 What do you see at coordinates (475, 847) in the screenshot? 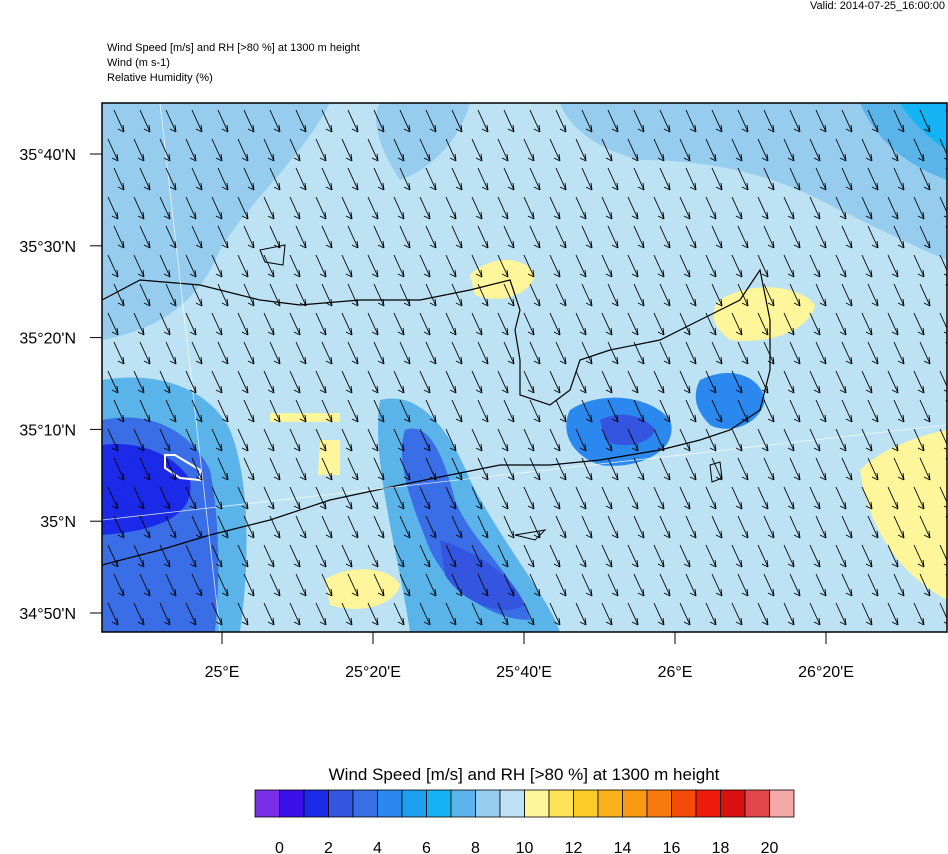
I see `colorbar-tick-label: 8` at bounding box center [475, 847].